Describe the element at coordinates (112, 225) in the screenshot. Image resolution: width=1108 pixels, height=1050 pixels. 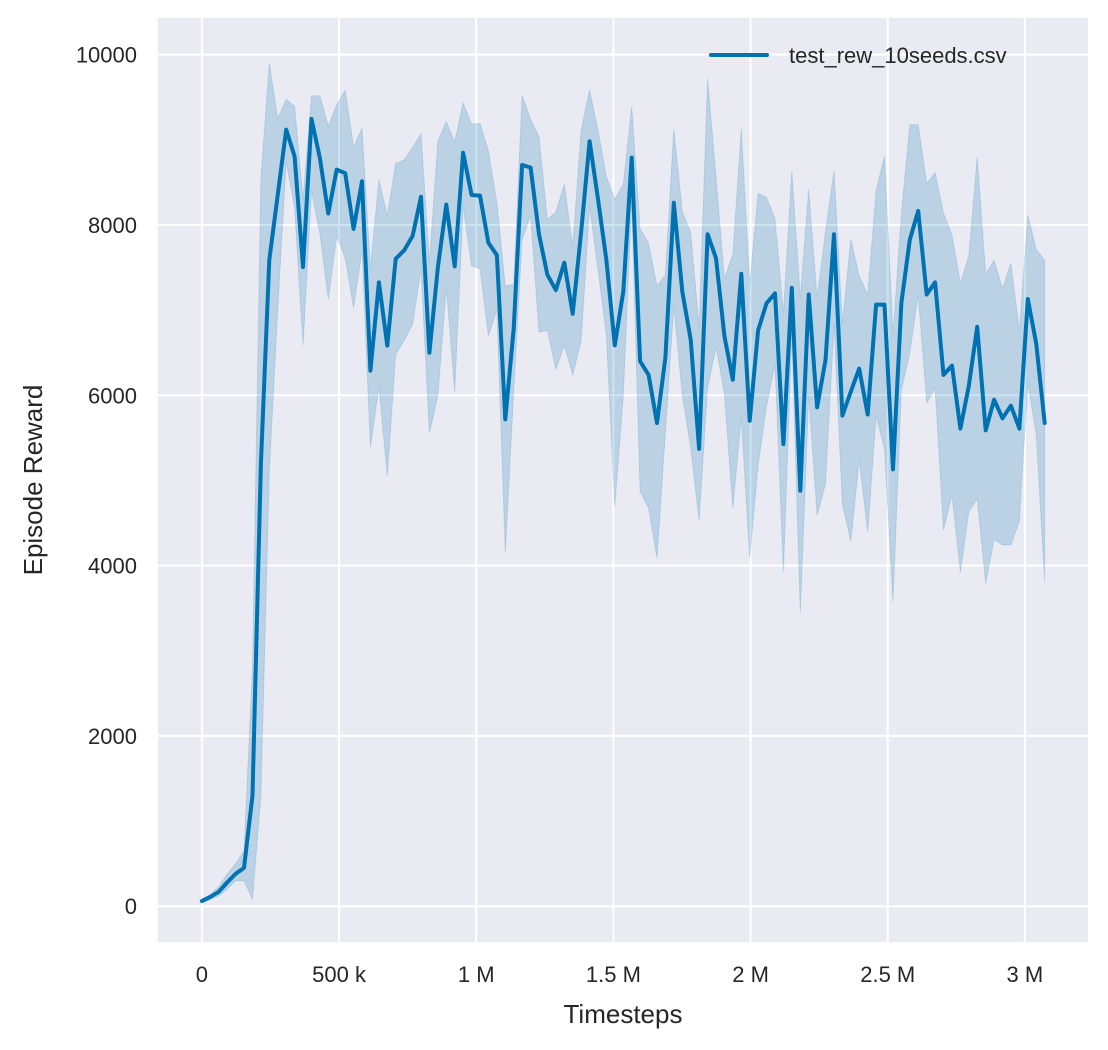
I see `y-tick-label: 8000` at that location.